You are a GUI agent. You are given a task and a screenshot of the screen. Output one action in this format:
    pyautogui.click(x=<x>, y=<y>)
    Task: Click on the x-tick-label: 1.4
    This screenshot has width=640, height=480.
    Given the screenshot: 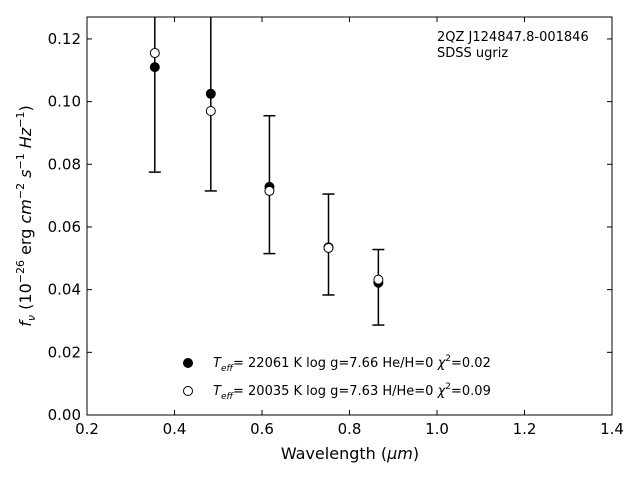 What is the action you would take?
    pyautogui.click(x=612, y=429)
    